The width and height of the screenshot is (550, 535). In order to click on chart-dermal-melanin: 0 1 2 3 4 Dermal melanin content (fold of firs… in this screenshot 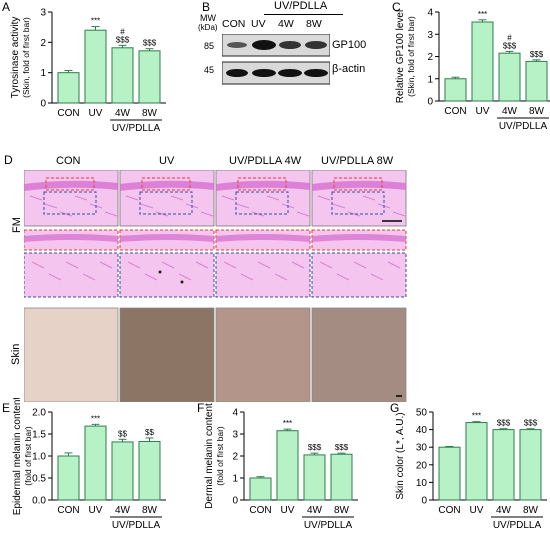, I will do `click(281, 467)`.